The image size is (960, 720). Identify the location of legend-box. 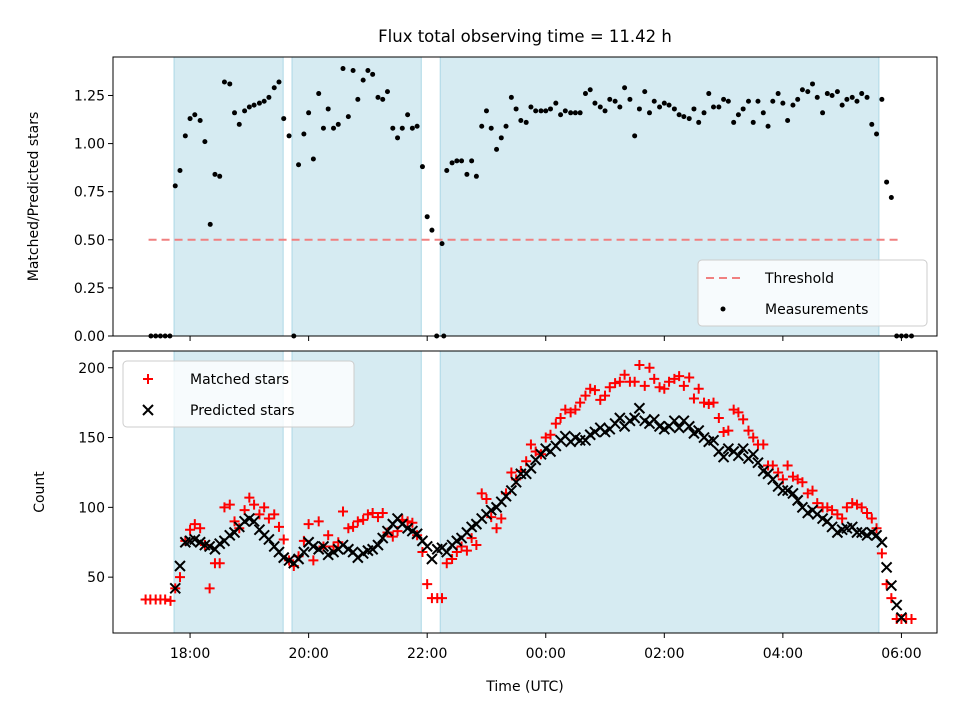
(812, 293).